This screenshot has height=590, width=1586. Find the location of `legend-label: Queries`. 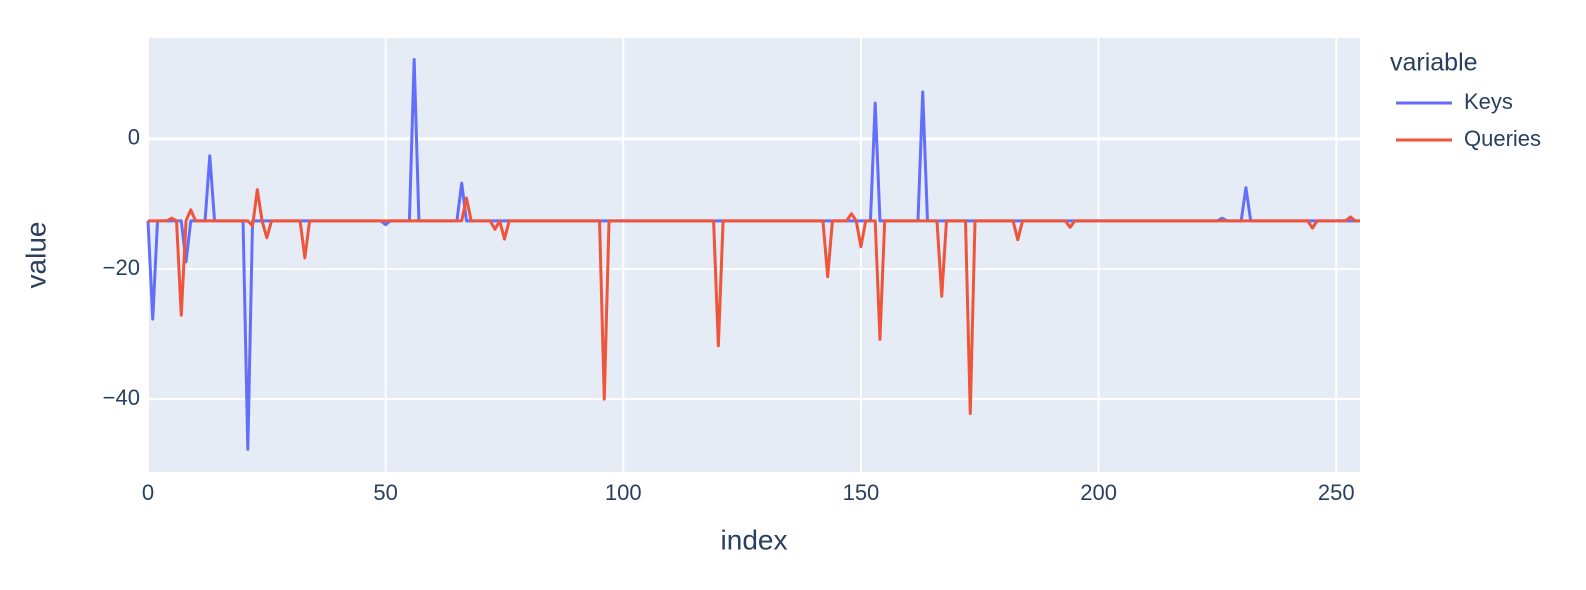

legend-label: Queries is located at coordinates (1502, 138).